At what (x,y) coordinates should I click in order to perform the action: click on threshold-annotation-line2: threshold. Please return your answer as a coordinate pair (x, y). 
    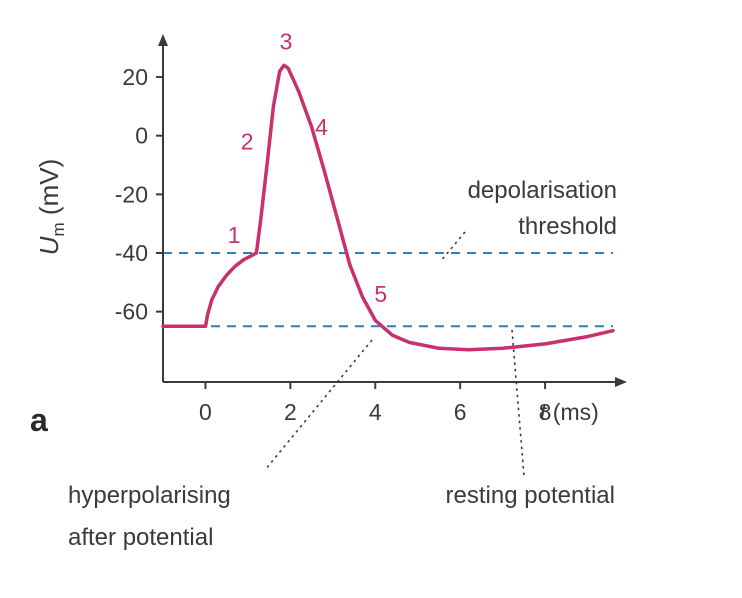
    Looking at the image, I should click on (567, 226).